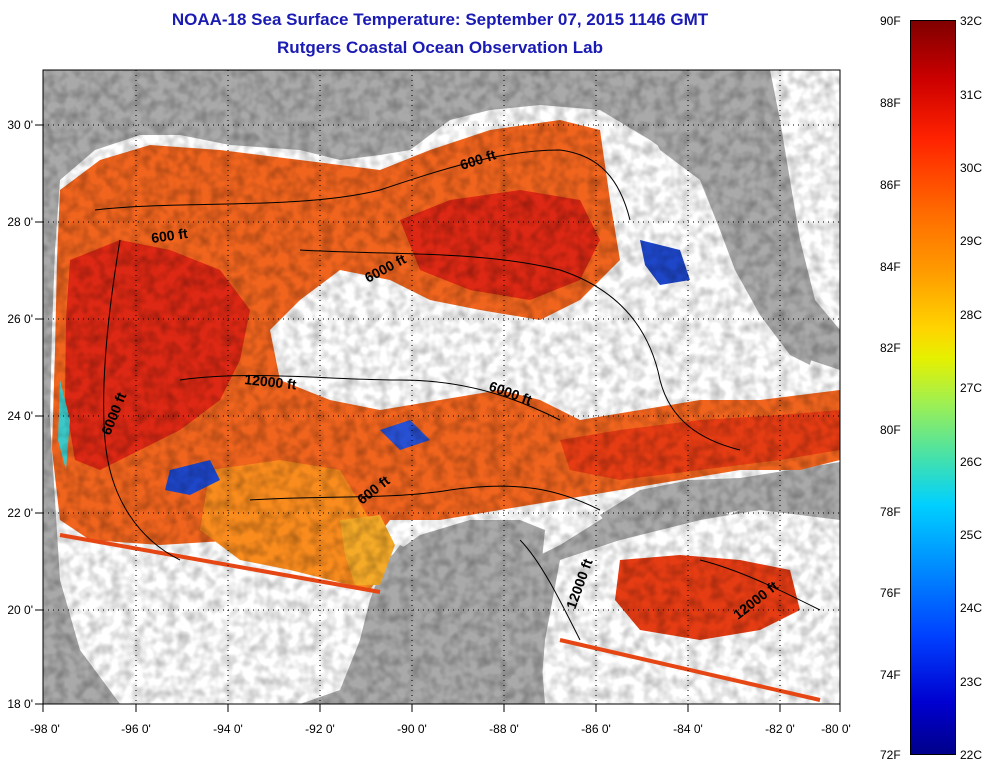 The width and height of the screenshot is (992, 770). I want to click on colorbar-f-label: 90F, so click(890, 21).